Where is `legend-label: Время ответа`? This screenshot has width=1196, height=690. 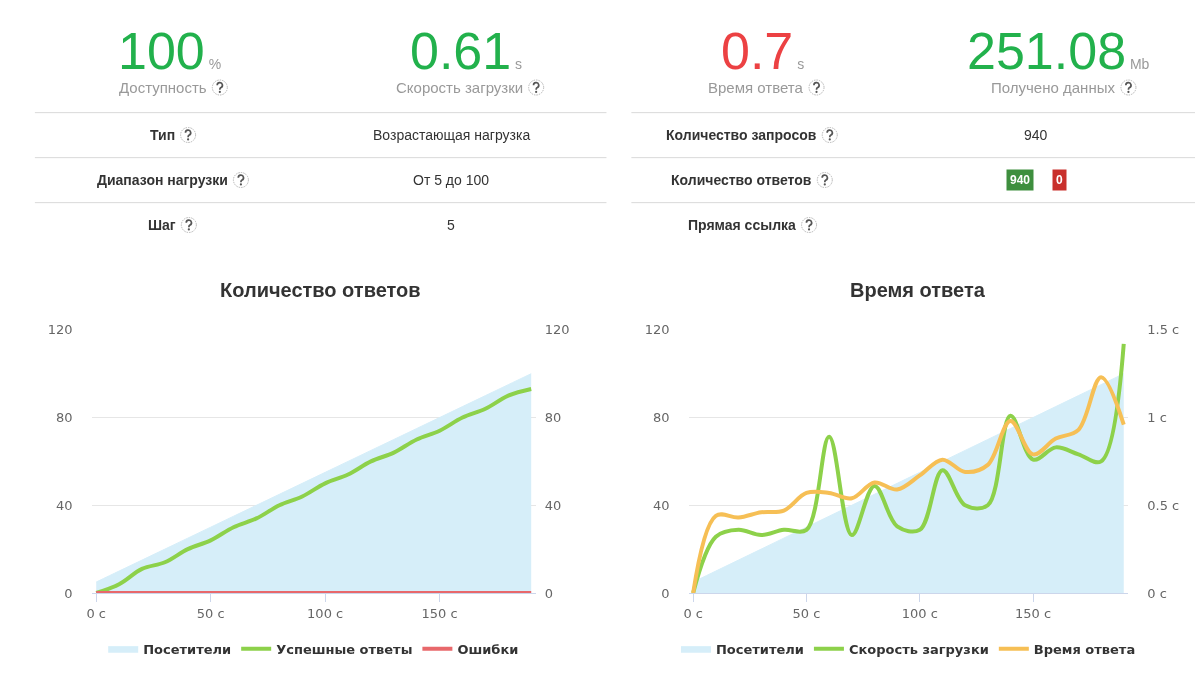 legend-label: Время ответа is located at coordinates (1084, 649).